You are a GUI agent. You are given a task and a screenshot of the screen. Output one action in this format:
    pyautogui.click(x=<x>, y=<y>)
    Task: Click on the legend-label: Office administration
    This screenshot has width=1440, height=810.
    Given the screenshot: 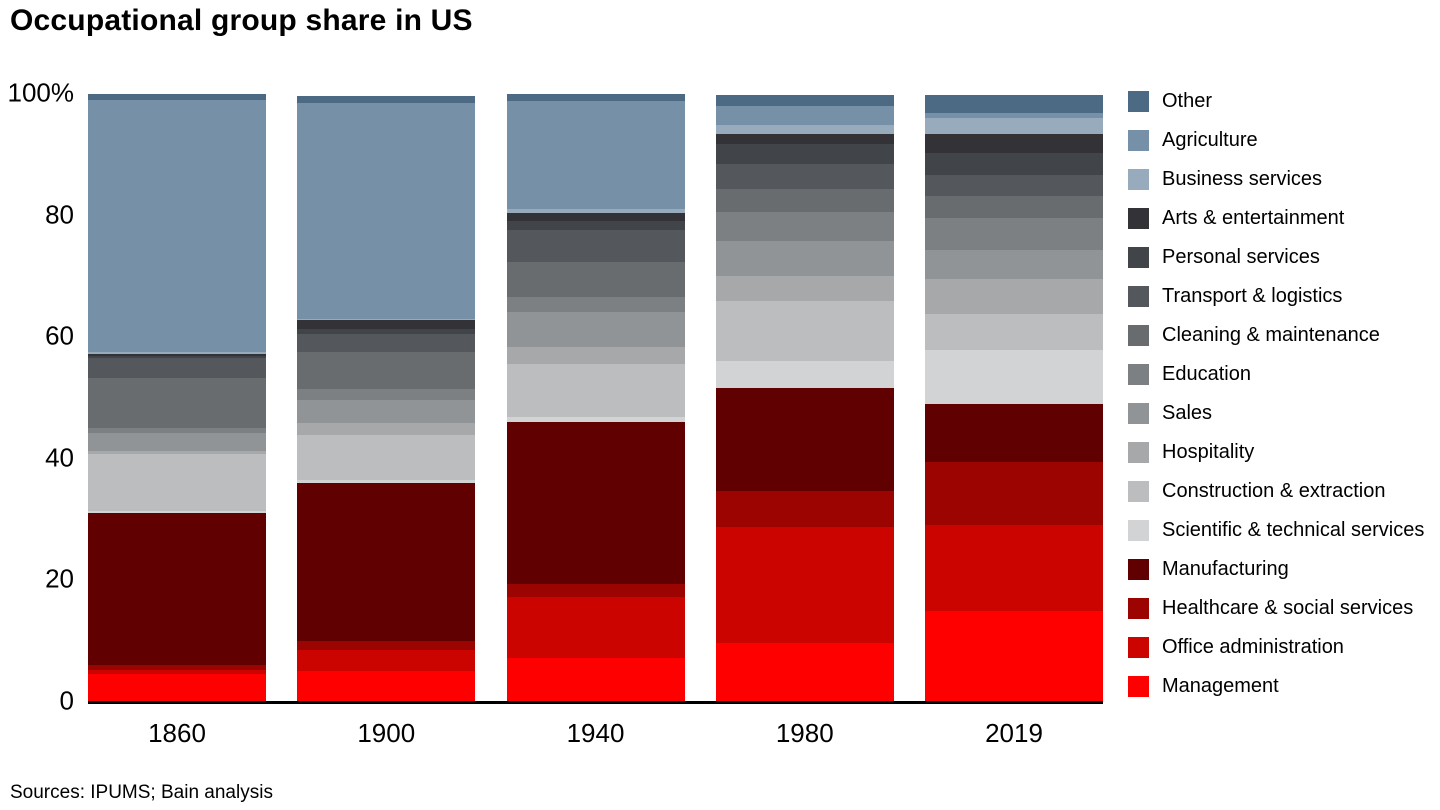 What is the action you would take?
    pyautogui.click(x=1253, y=647)
    